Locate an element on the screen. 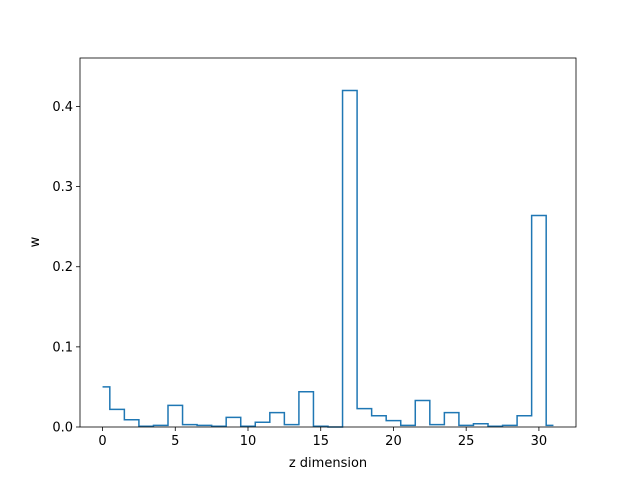  x-tick-label: 15 is located at coordinates (320, 441).